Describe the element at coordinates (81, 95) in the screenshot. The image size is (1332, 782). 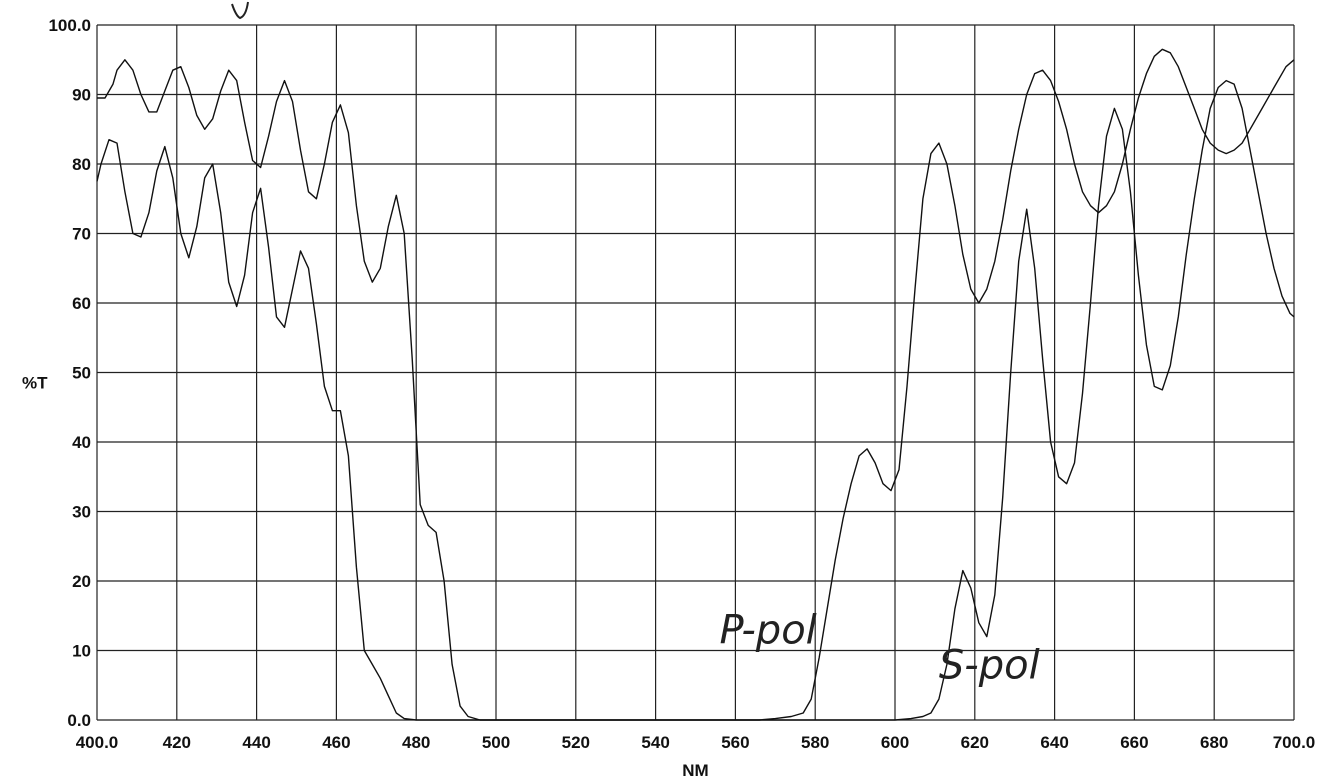
I see `y-tick-label: 90` at that location.